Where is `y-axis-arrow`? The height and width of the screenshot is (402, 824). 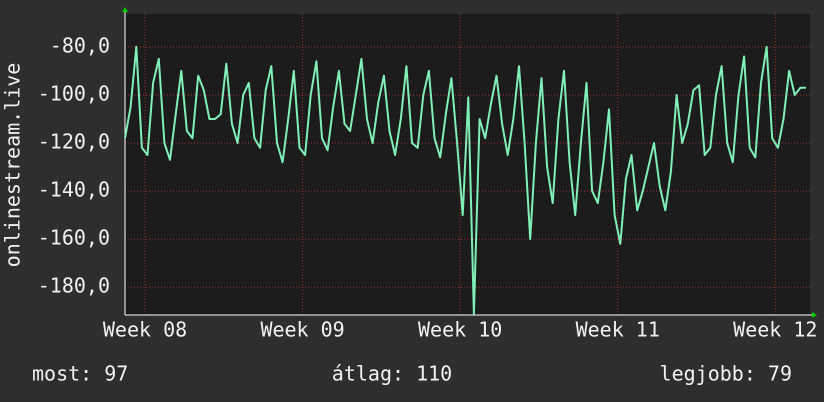 y-axis-arrow is located at coordinates (125, 9).